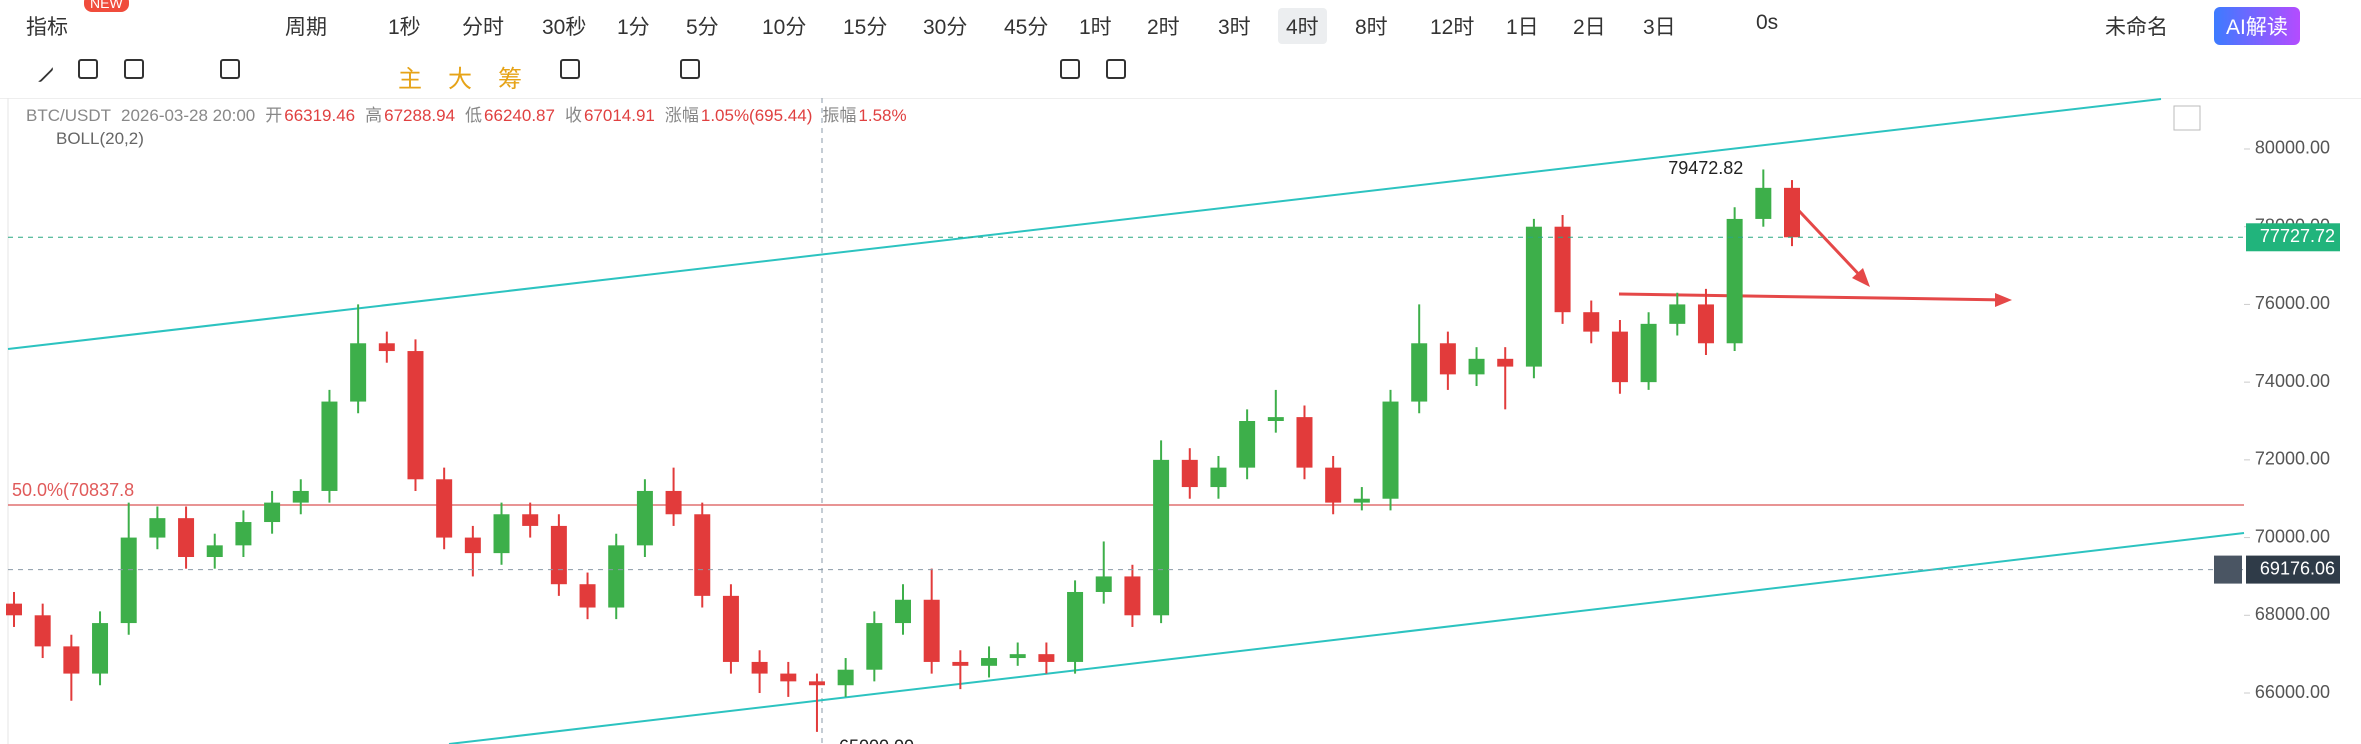  I want to click on interval-button: 30秒, so click(564, 27).